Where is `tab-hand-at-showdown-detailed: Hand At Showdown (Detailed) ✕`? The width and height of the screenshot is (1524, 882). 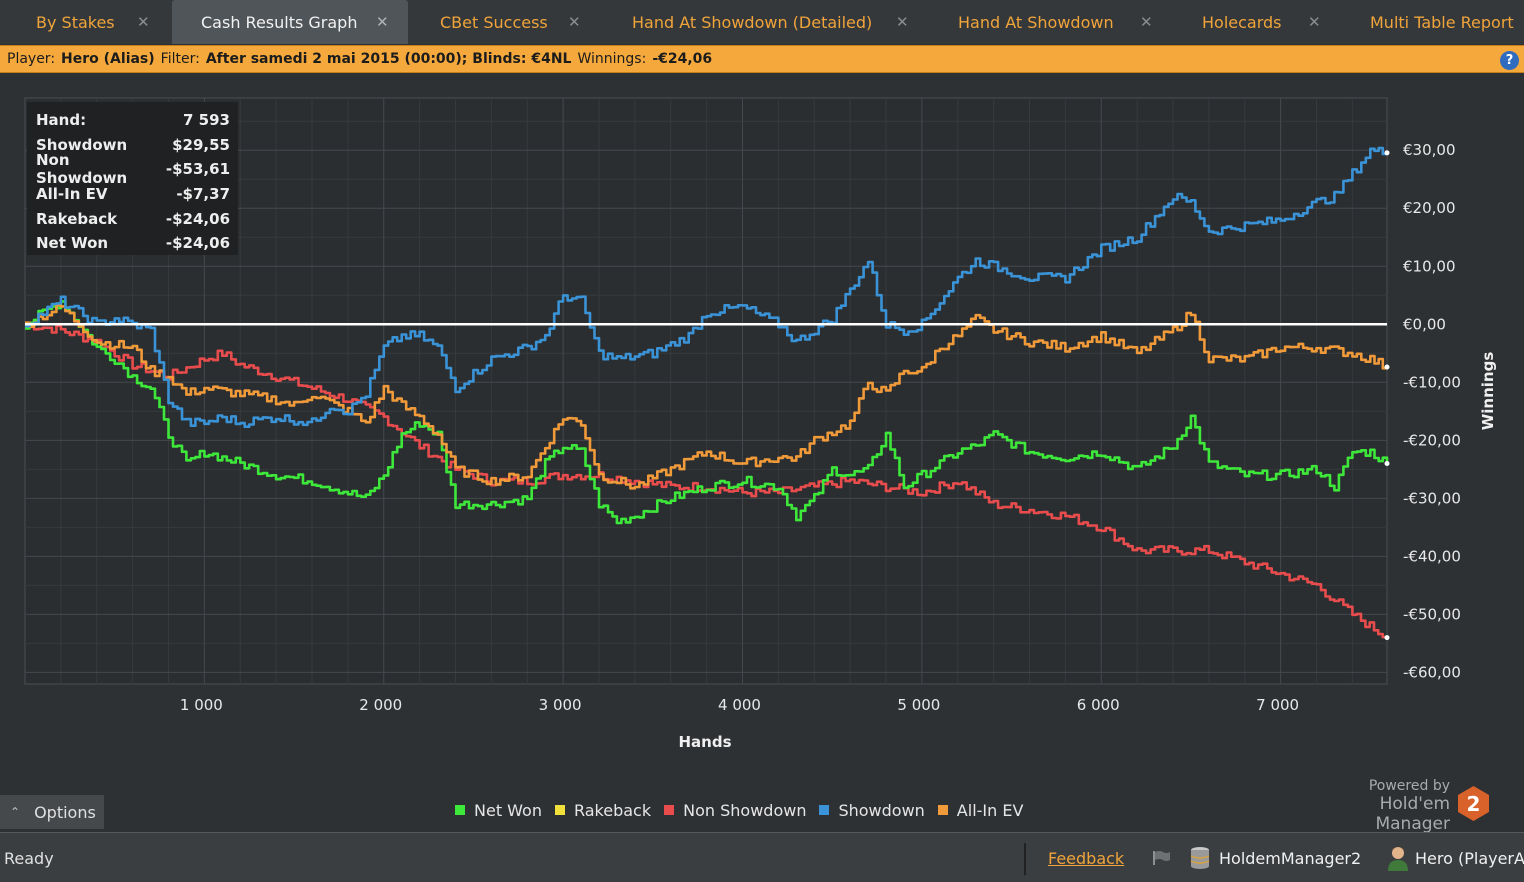 tab-hand-at-showdown-detailed: Hand At Showdown (Detailed) ✕ is located at coordinates (767, 22).